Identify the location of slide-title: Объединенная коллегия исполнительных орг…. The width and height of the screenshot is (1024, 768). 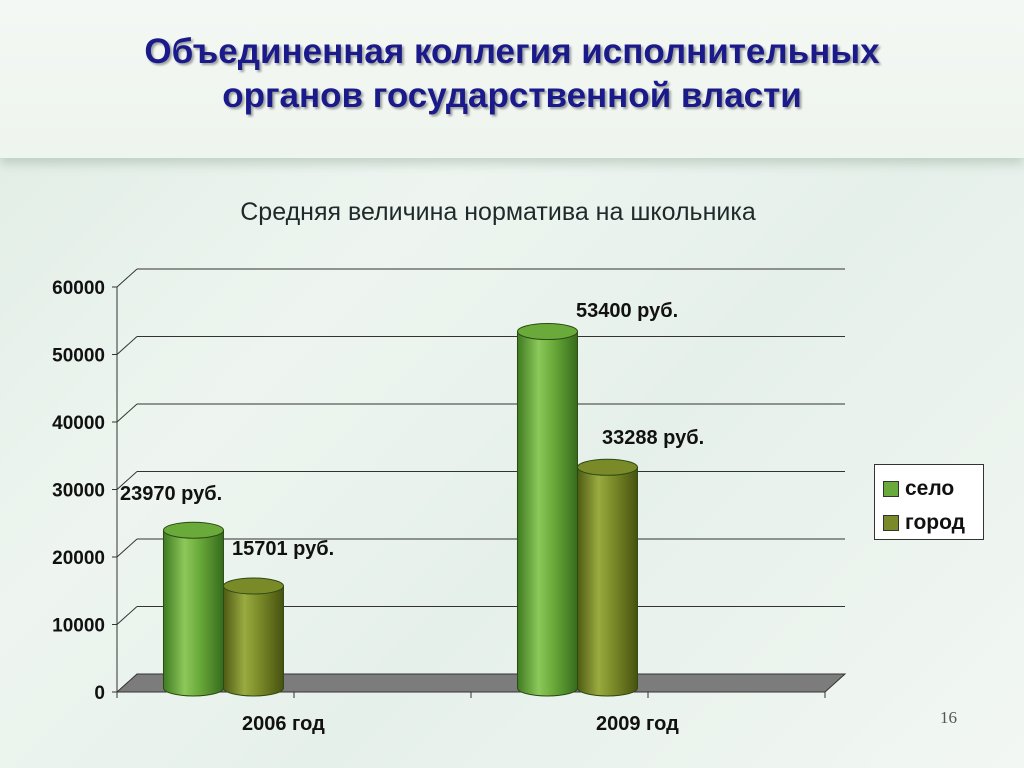
(512, 74).